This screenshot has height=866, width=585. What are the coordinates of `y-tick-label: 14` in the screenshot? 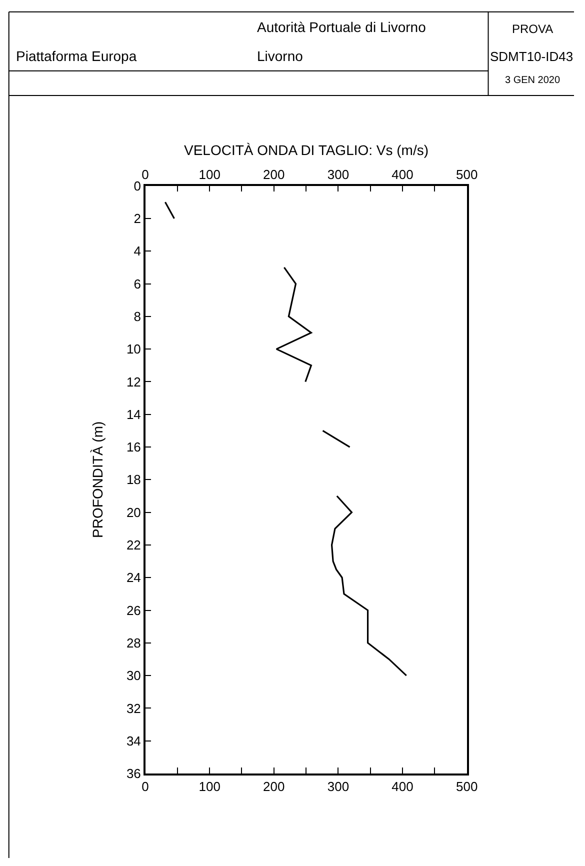 It's located at (133, 414).